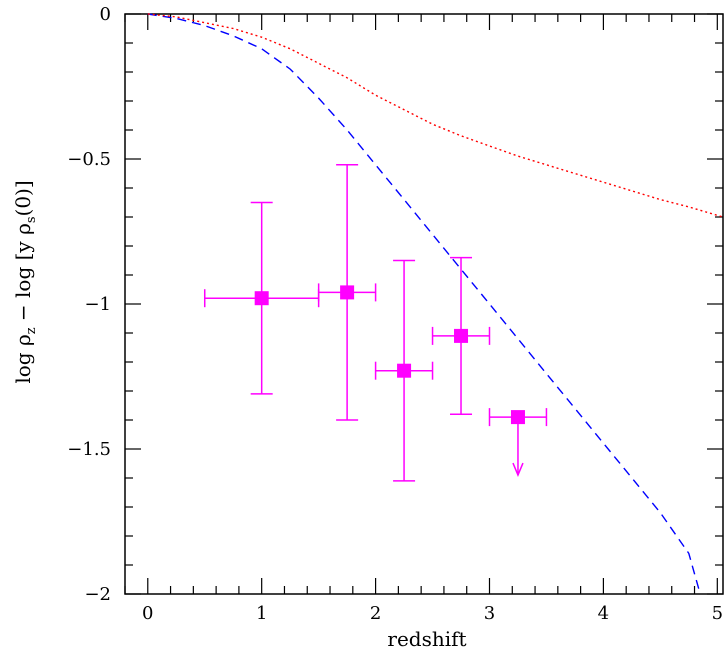 Image resolution: width=728 pixels, height=653 pixels. I want to click on x-axis-title: redshift, so click(426, 639).